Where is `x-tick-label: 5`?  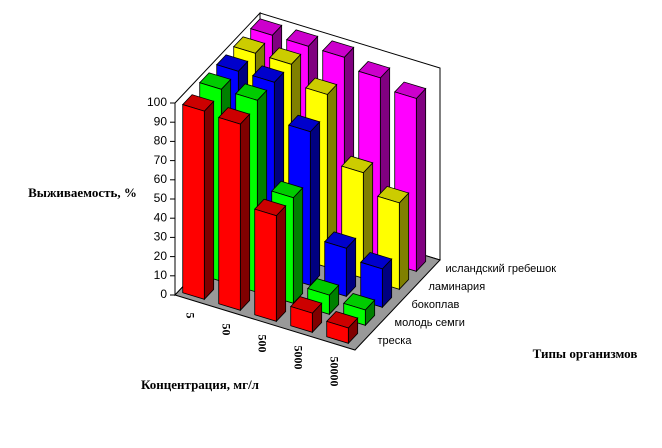 x-tick-label: 5 is located at coordinates (190, 316).